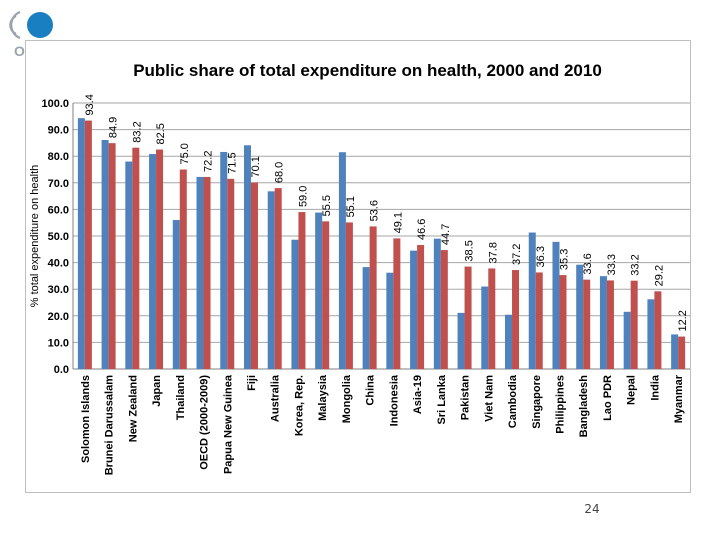 The width and height of the screenshot is (720, 540). I want to click on category-label: Nepal, so click(632, 390).